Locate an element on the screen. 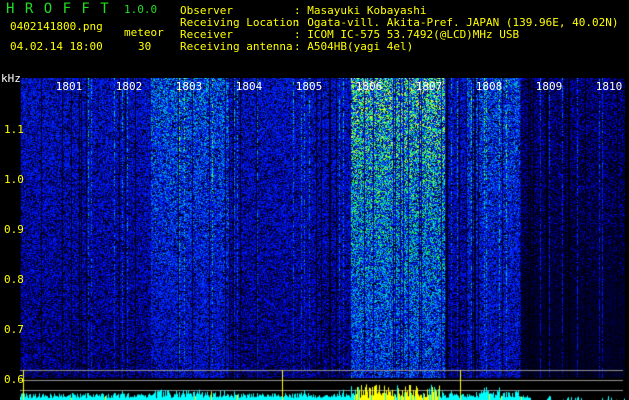 The image size is (629, 400). app-version: 1.0.0 is located at coordinates (141, 9).